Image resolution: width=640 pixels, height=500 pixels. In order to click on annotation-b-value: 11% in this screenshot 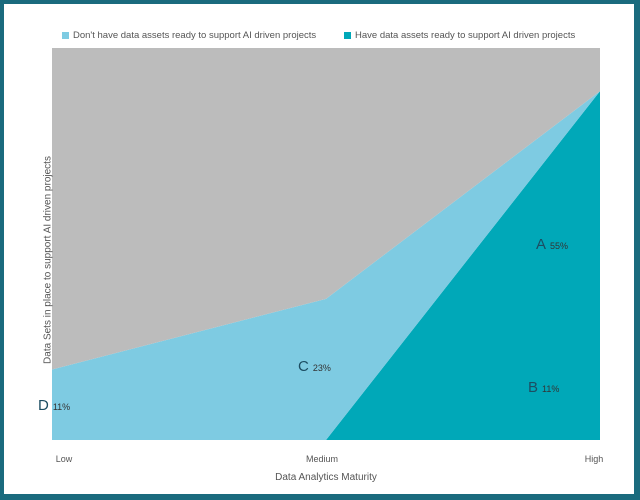, I will do `click(551, 389)`.